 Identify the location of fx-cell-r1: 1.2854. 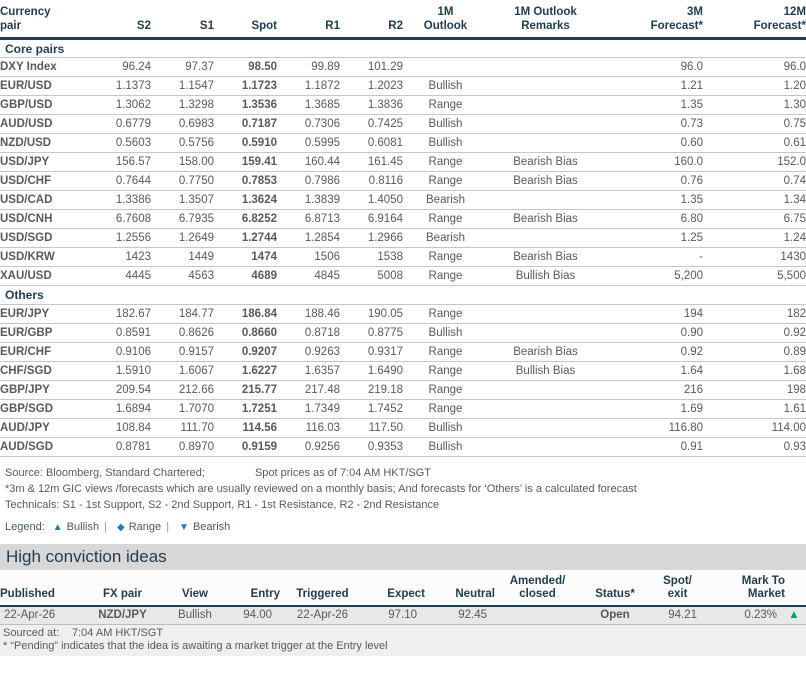
(308, 238).